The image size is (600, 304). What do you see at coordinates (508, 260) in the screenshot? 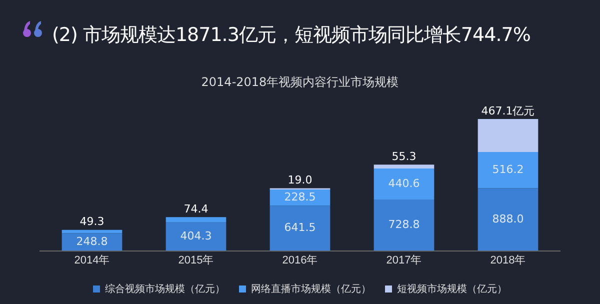
I see `x-tick-label: 2018年` at bounding box center [508, 260].